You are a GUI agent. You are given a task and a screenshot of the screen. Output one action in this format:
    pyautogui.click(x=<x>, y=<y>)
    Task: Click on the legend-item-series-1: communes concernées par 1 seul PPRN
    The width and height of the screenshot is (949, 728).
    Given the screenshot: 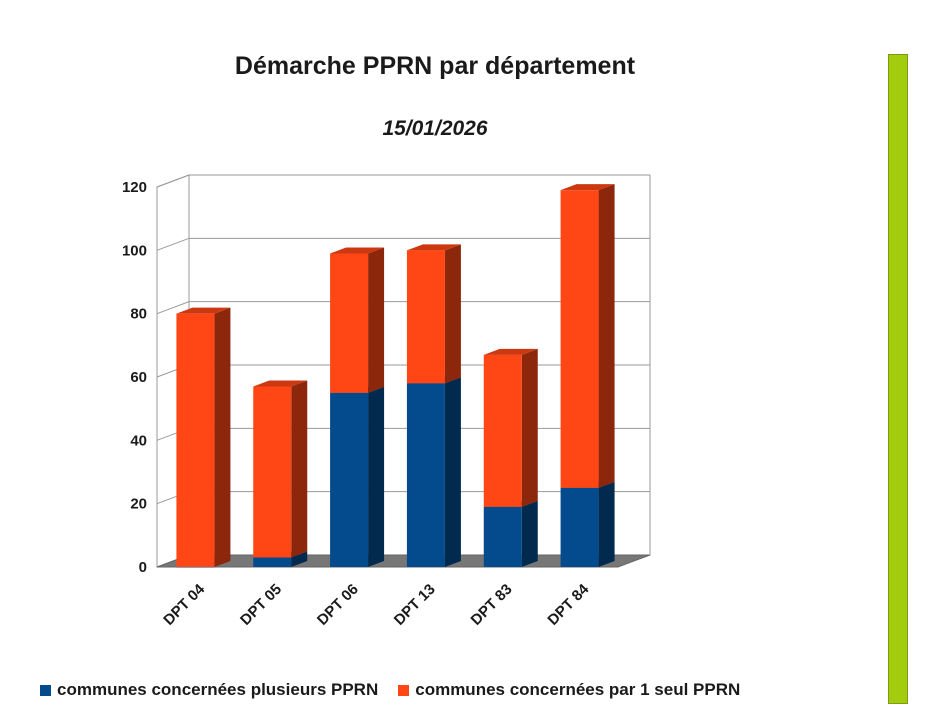 What is the action you would take?
    pyautogui.click(x=569, y=690)
    